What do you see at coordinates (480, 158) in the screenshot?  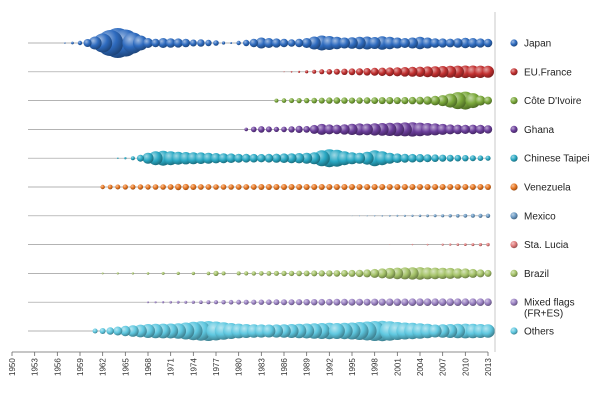 I see `bubble-chinese-taipei-2012` at bounding box center [480, 158].